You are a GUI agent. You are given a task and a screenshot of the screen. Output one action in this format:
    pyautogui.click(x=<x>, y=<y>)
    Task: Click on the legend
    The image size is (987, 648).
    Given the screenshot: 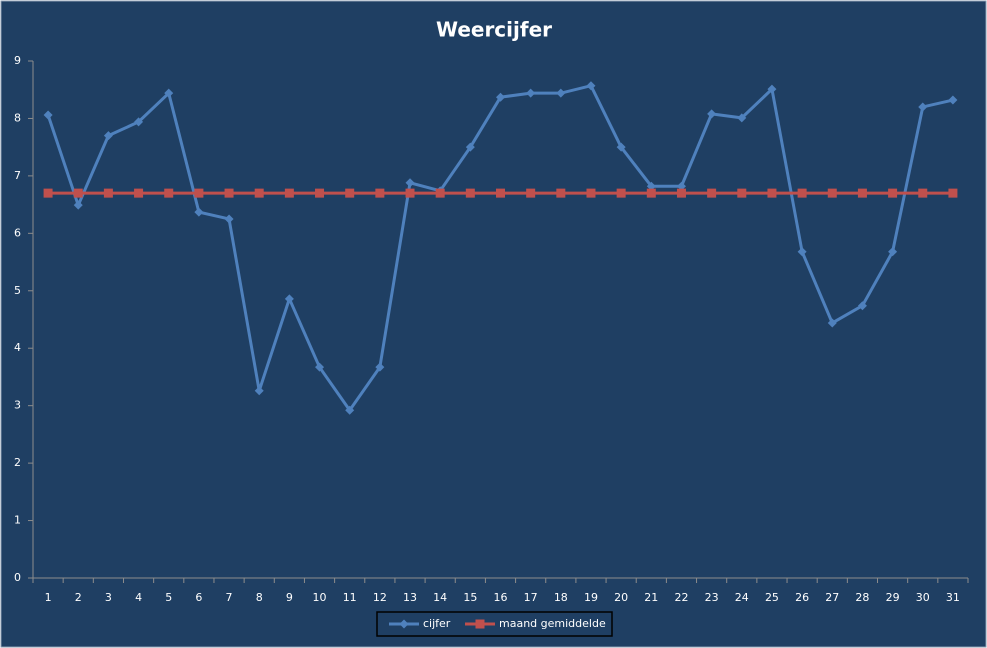 What is the action you would take?
    pyautogui.click(x=494, y=624)
    